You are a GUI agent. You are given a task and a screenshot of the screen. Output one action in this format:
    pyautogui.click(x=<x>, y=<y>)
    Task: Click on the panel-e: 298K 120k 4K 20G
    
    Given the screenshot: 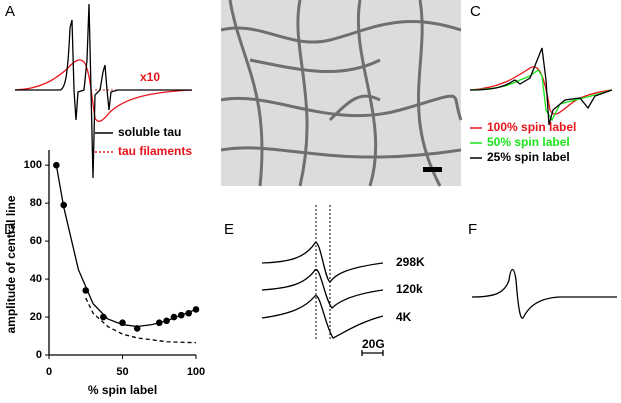 What is the action you would take?
    pyautogui.click(x=343, y=280)
    